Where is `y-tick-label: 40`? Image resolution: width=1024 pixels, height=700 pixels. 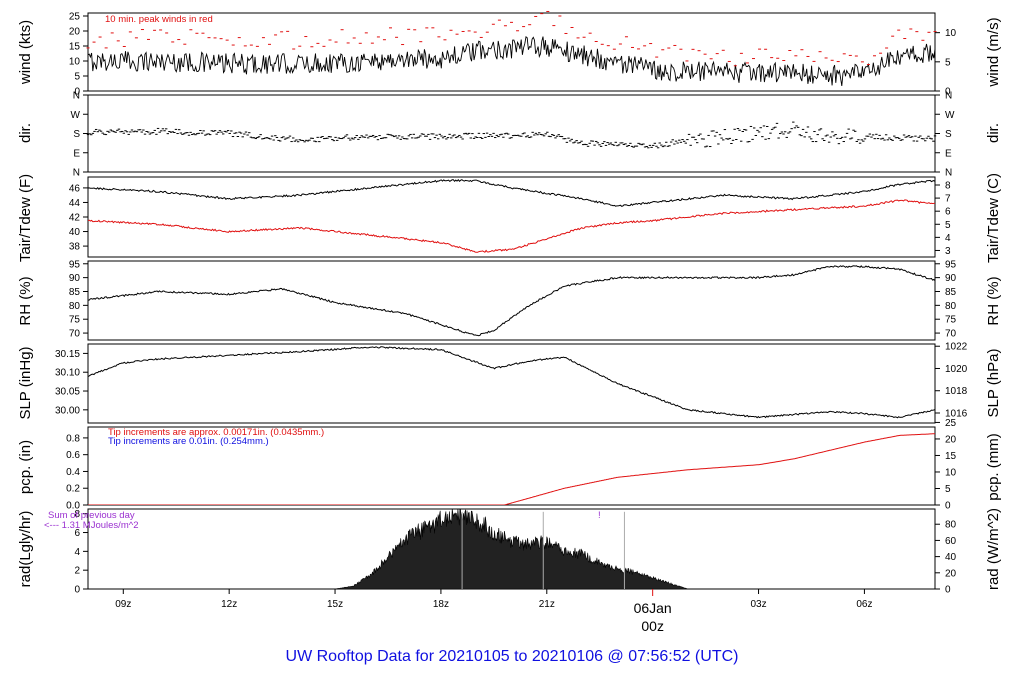 y-tick-label: 40 is located at coordinates (75, 232).